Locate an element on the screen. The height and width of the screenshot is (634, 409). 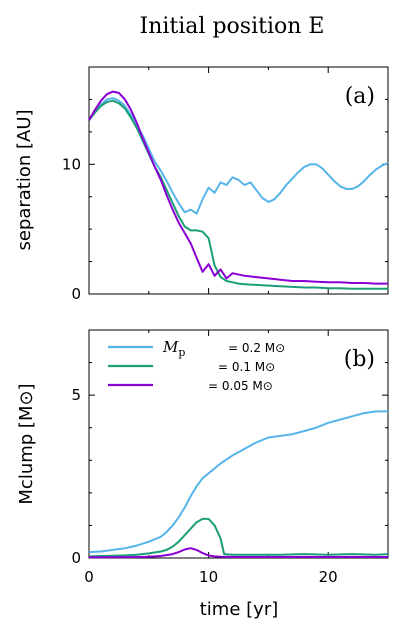
x-tick-label: 10 is located at coordinates (208, 577).